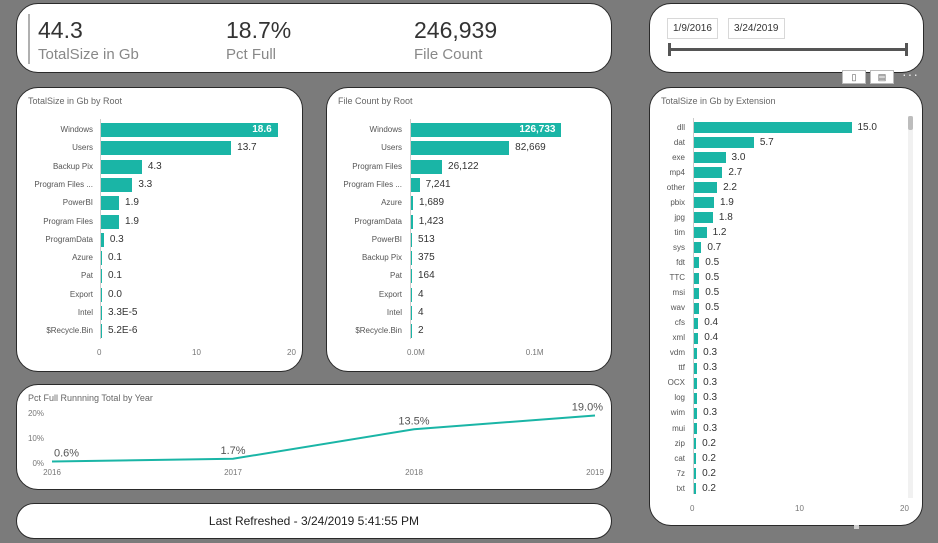  What do you see at coordinates (677, 353) in the screenshot?
I see `category-label: vdm` at bounding box center [677, 353].